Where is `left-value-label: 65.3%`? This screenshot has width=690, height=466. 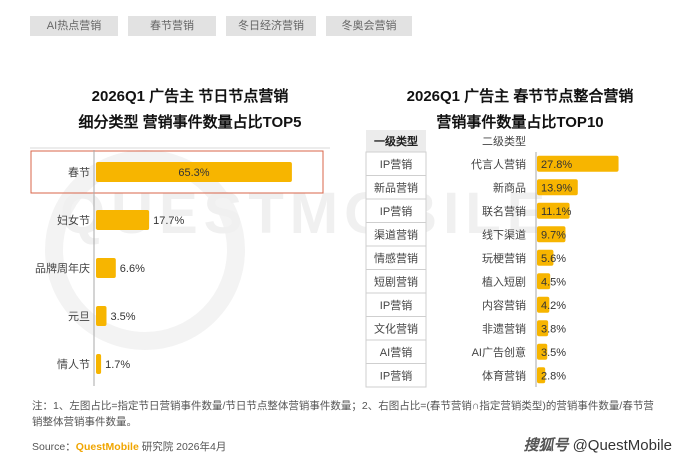 left-value-label: 65.3% is located at coordinates (193, 173).